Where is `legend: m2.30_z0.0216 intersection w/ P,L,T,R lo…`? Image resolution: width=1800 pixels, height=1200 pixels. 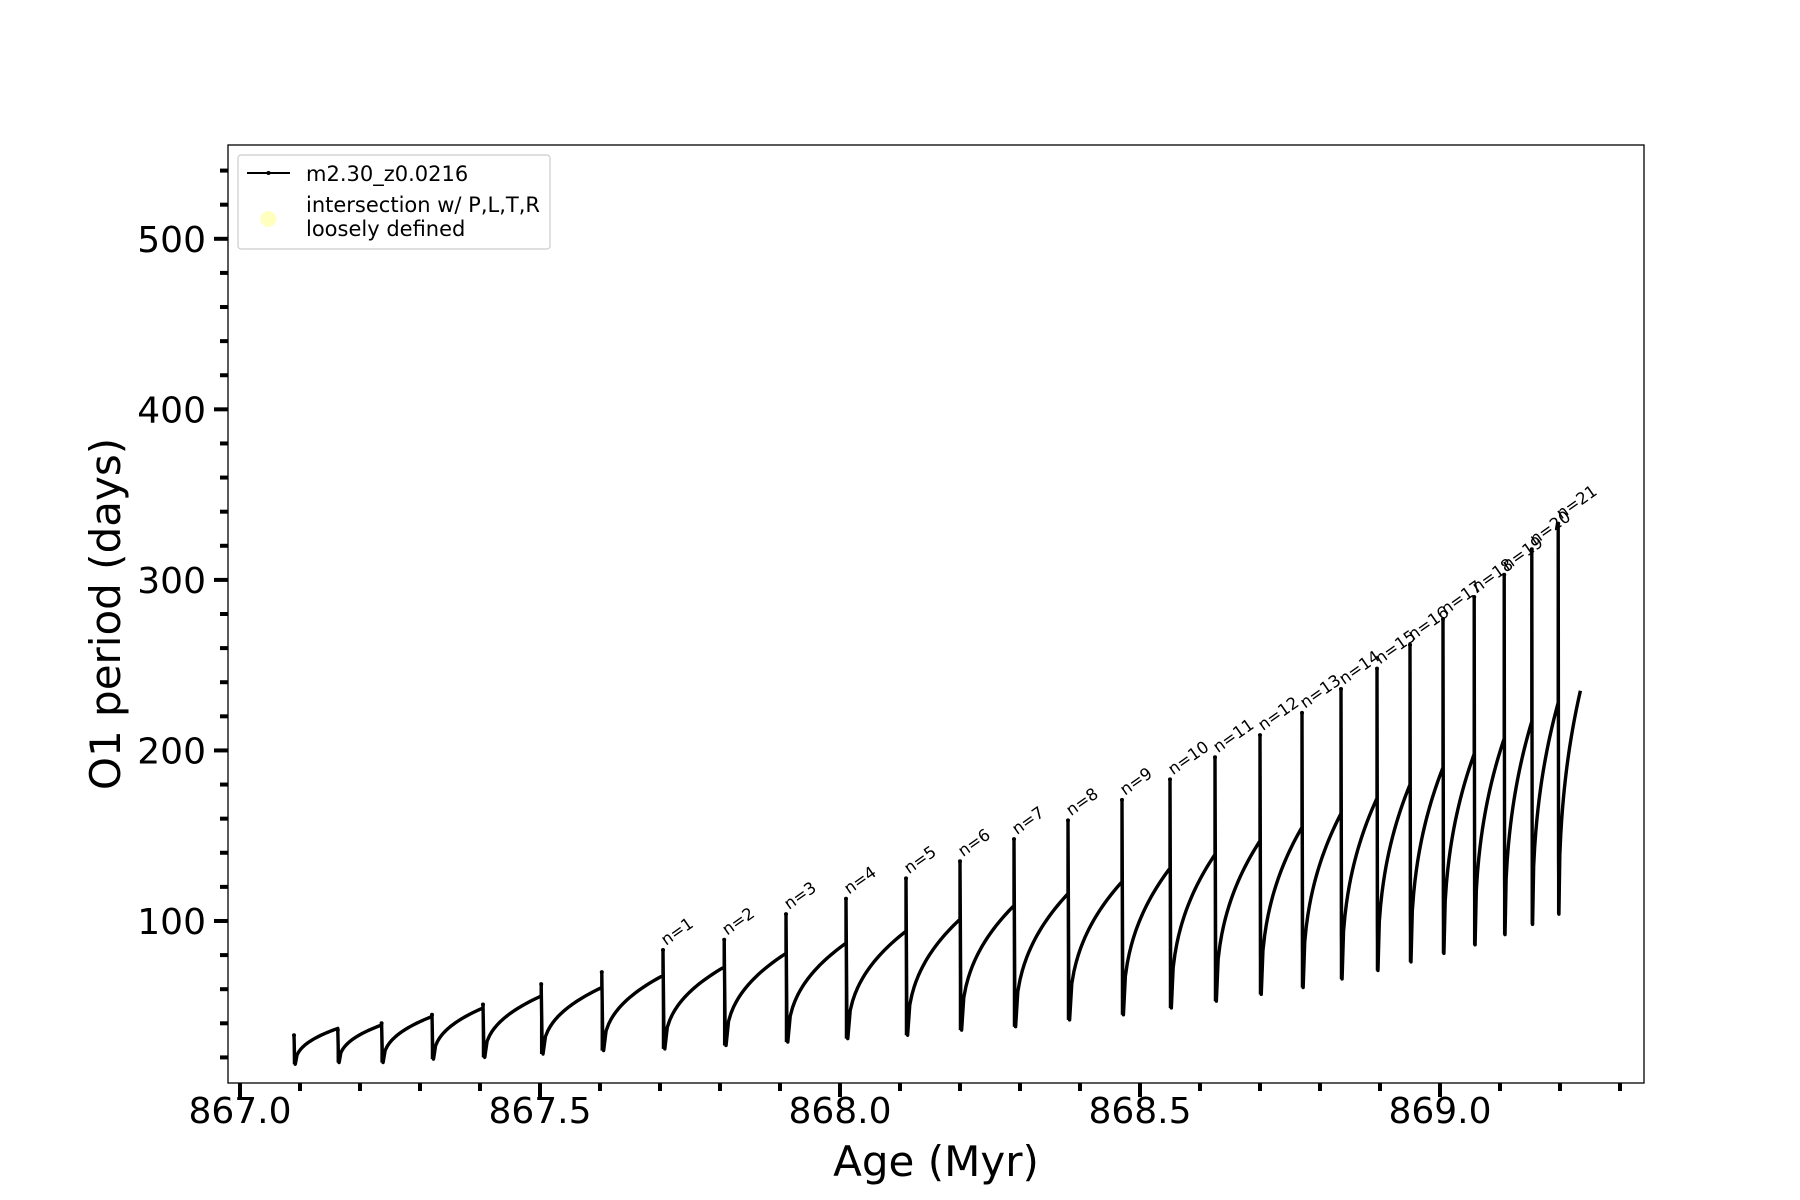 legend: m2.30_z0.0216 intersection w/ P,L,T,R lo… is located at coordinates (394, 202).